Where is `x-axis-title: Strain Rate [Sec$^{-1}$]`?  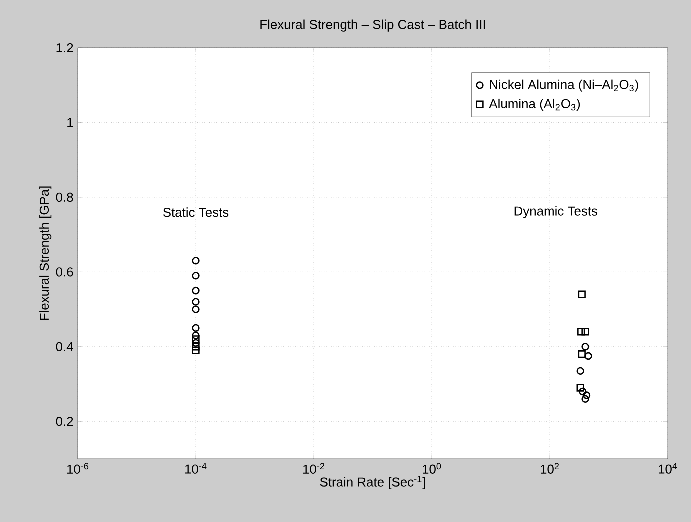
x-axis-title: Strain Rate [Sec$^{-1}$] is located at coordinates (373, 483).